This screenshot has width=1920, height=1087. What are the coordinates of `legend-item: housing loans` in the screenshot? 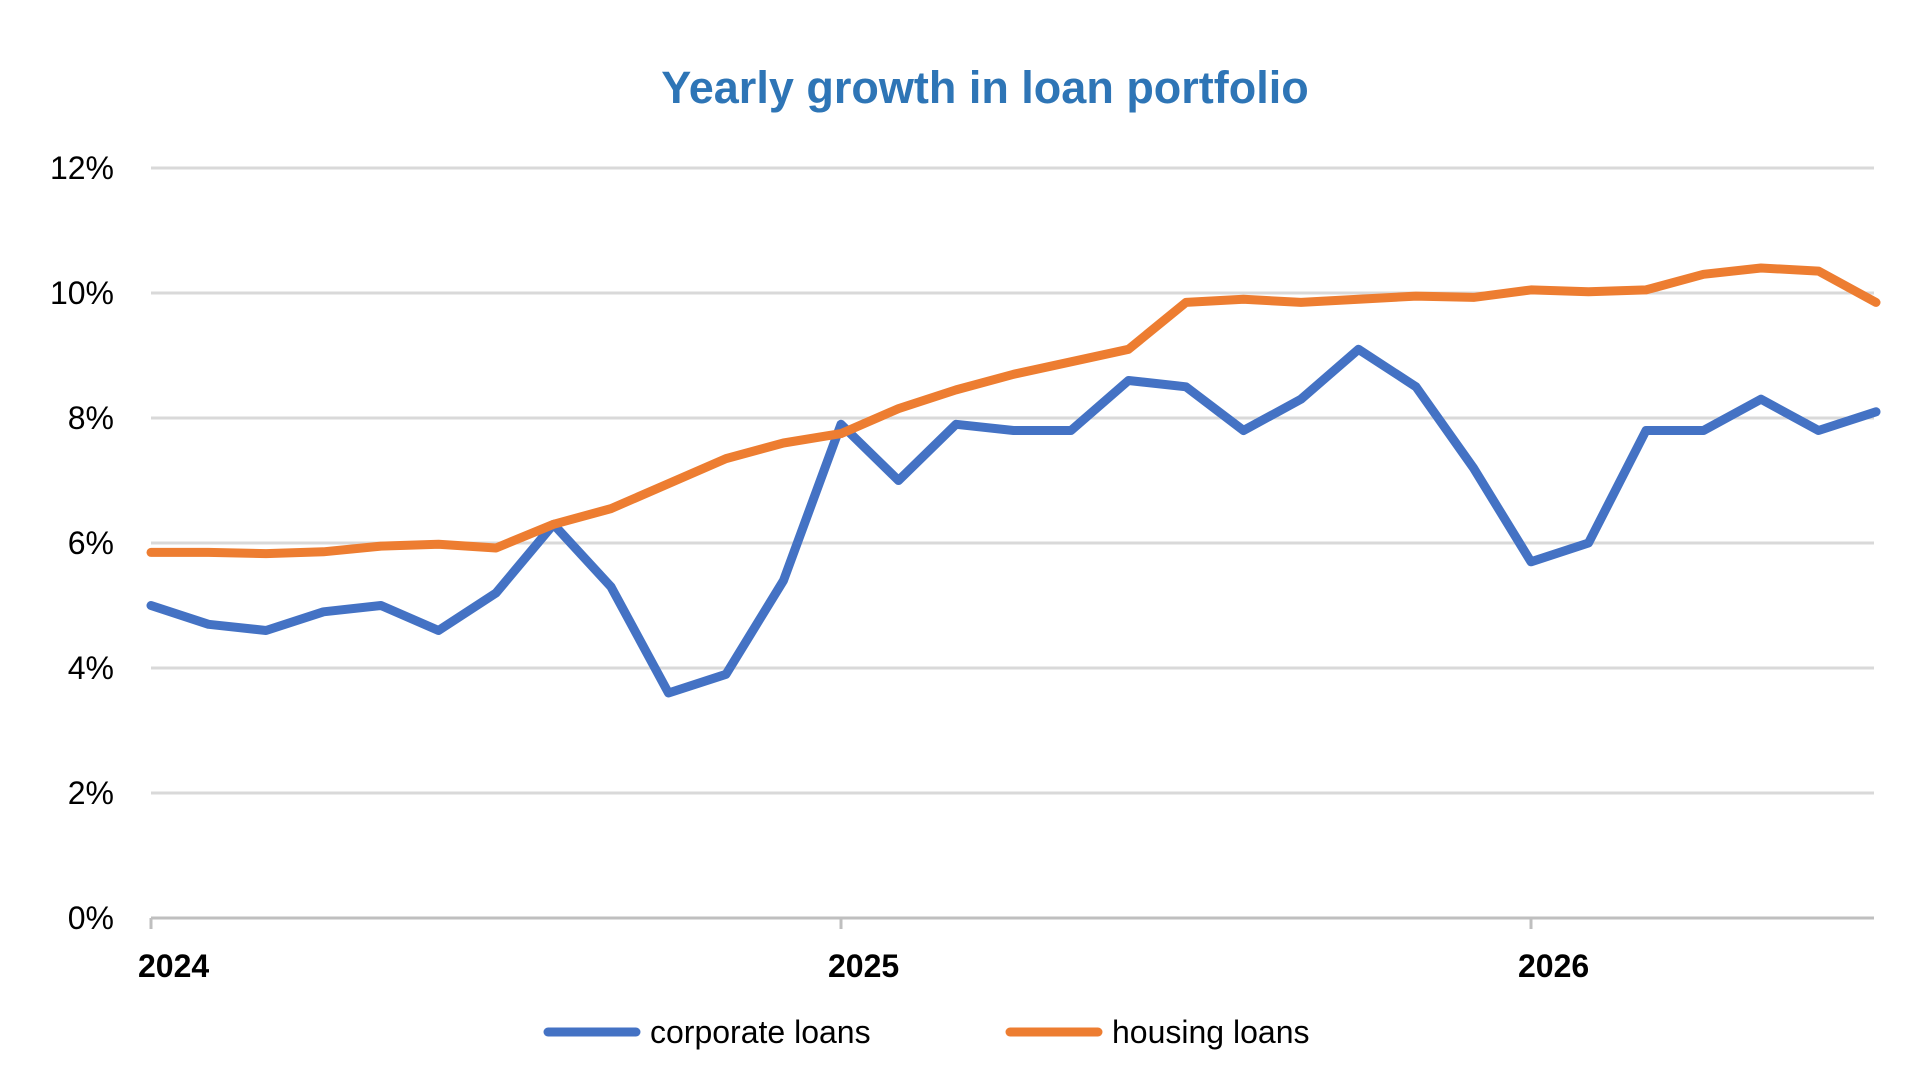 It's located at (1159, 1032).